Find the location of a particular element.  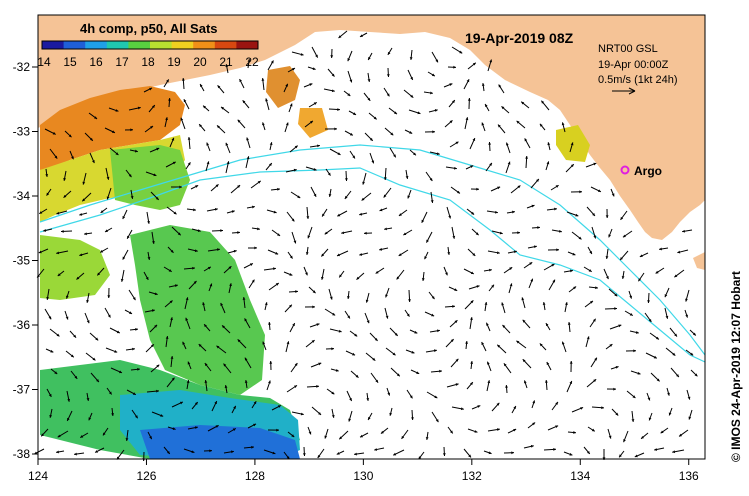

legend-tick-label: 22 is located at coordinates (252, 62).